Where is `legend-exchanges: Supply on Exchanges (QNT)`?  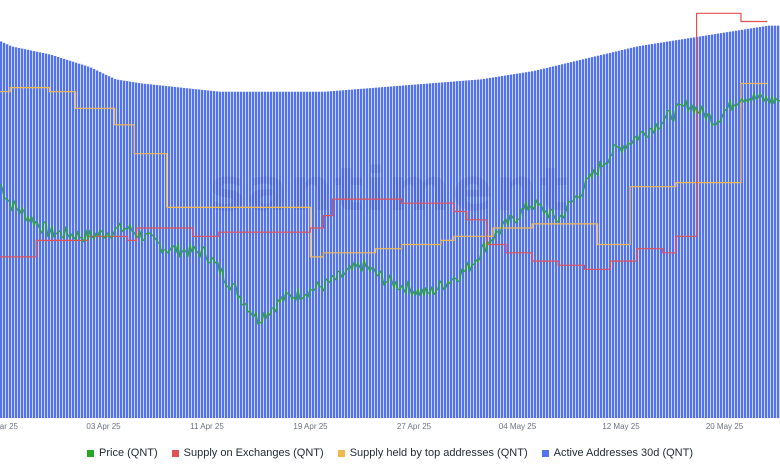 legend-exchanges: Supply on Exchanges (QNT) is located at coordinates (247, 453).